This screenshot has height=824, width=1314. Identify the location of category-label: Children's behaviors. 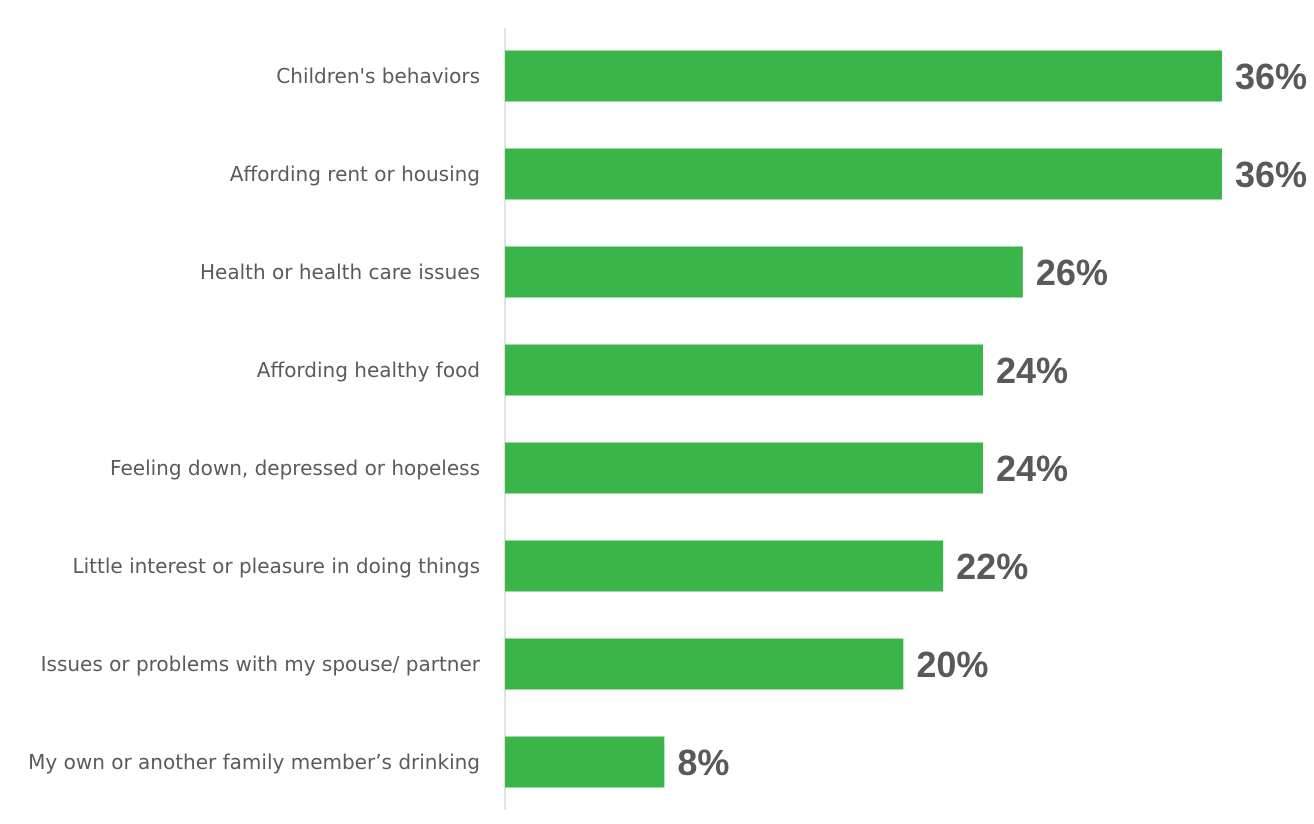
(378, 76).